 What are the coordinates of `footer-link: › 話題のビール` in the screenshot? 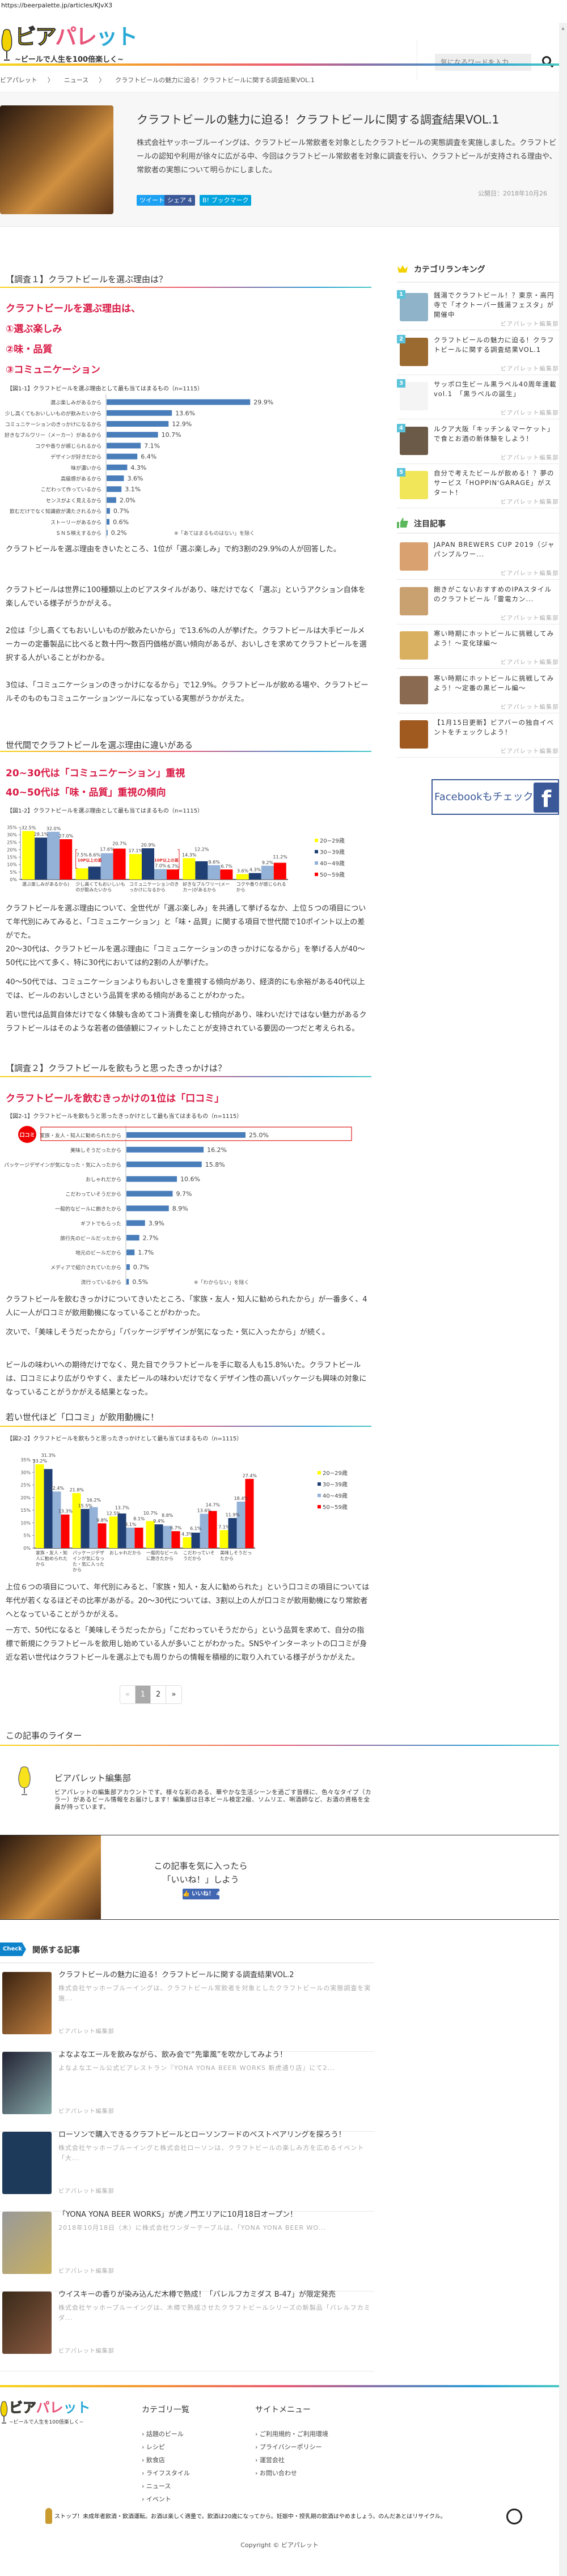 It's located at (163, 2434).